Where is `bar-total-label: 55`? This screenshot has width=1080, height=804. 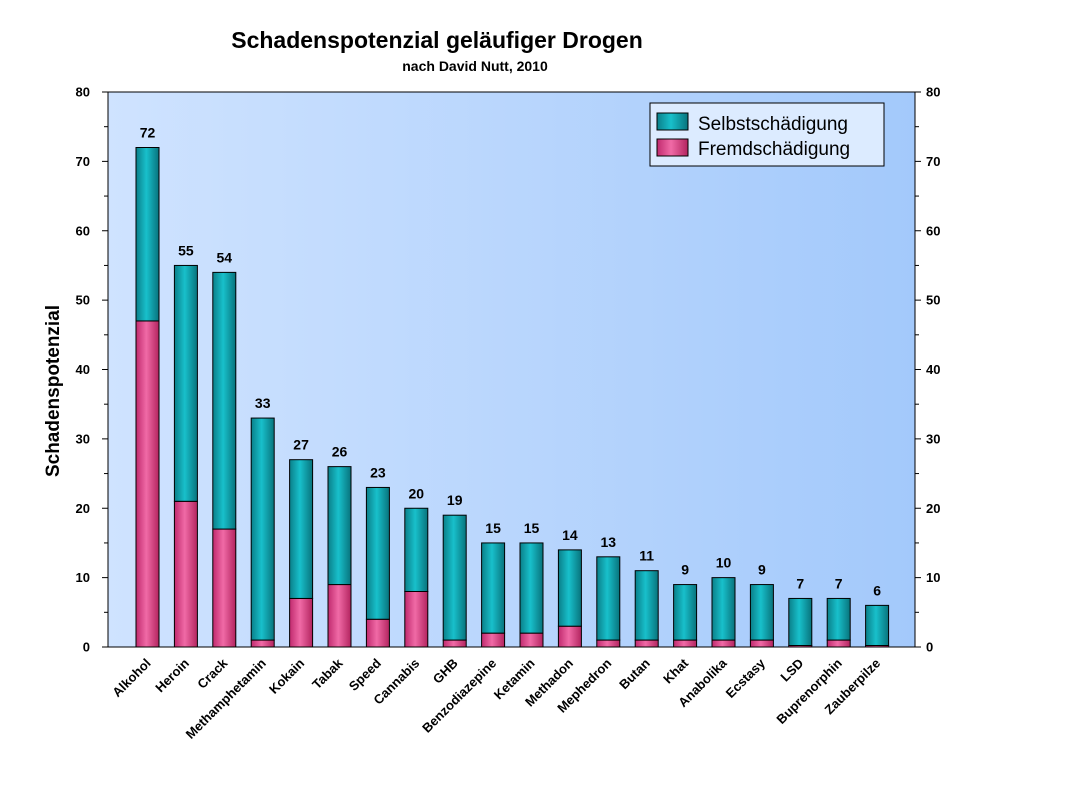
bar-total-label: 55 is located at coordinates (186, 250).